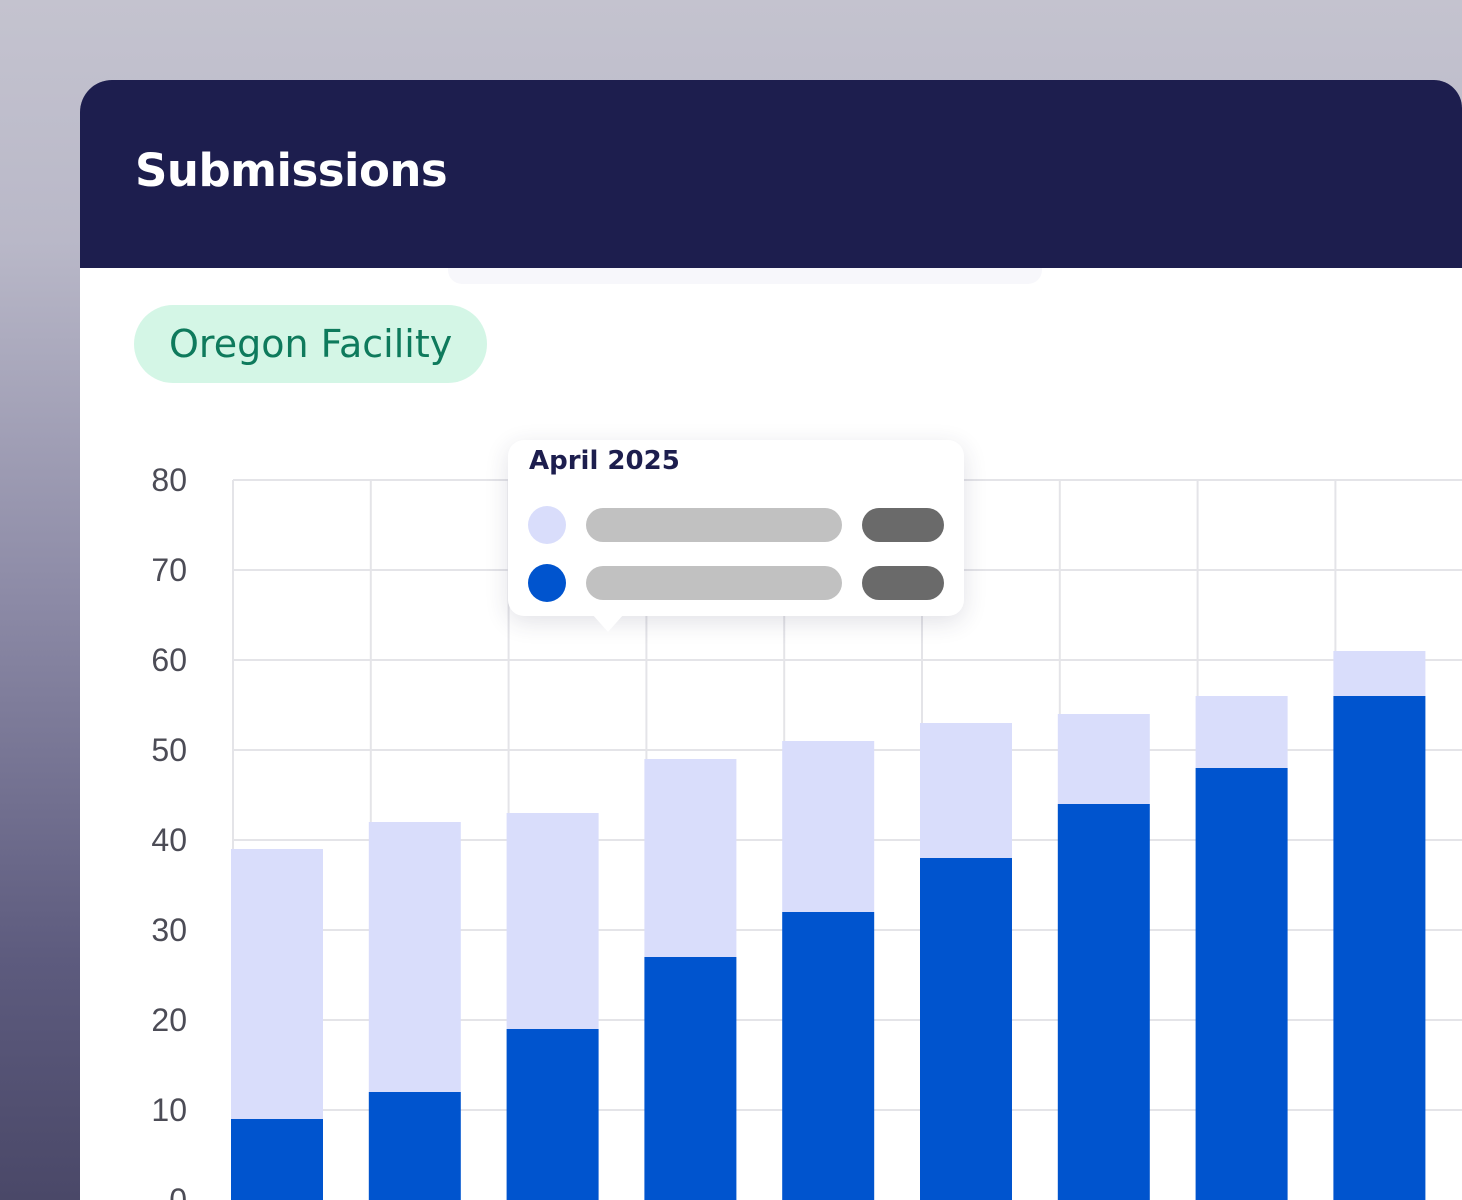  What do you see at coordinates (169, 660) in the screenshot?
I see `y-tick-label: 60` at bounding box center [169, 660].